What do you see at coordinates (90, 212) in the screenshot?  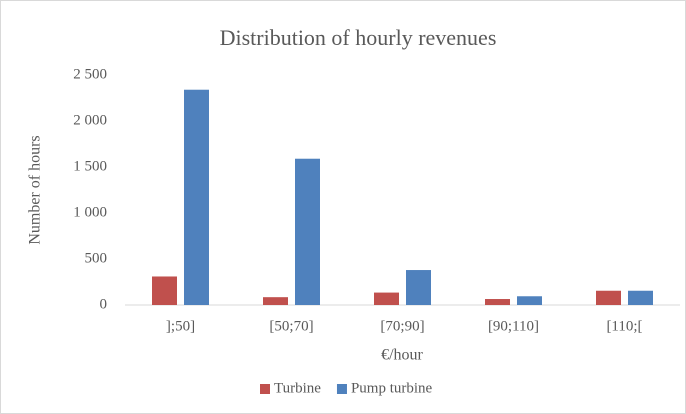 I see `y-tick-label: 1 000` at bounding box center [90, 212].